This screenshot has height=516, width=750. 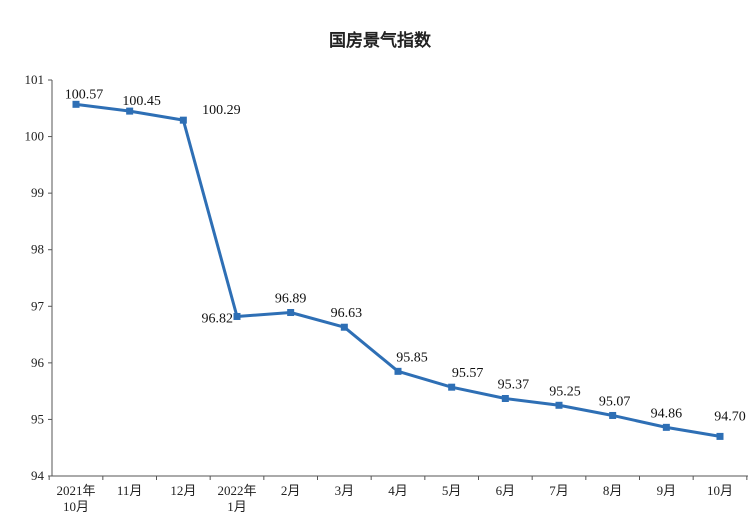 I want to click on y-tick-label: 97, so click(x=38, y=305).